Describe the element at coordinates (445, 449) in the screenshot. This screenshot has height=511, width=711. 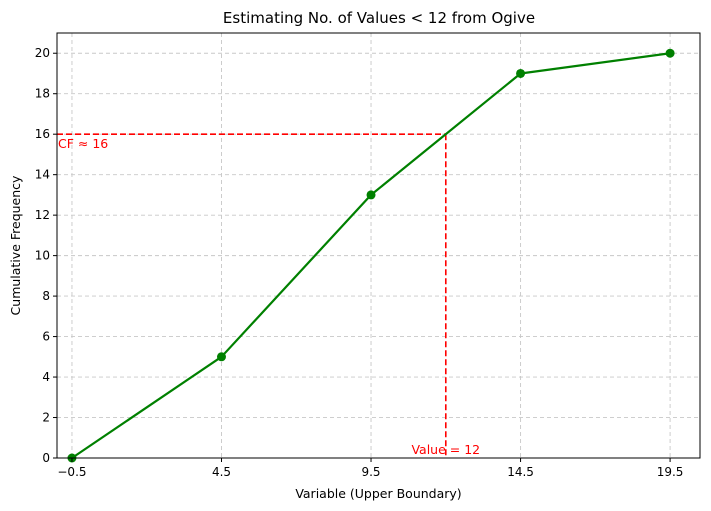
I see `value-annotation: Value = 12` at that location.